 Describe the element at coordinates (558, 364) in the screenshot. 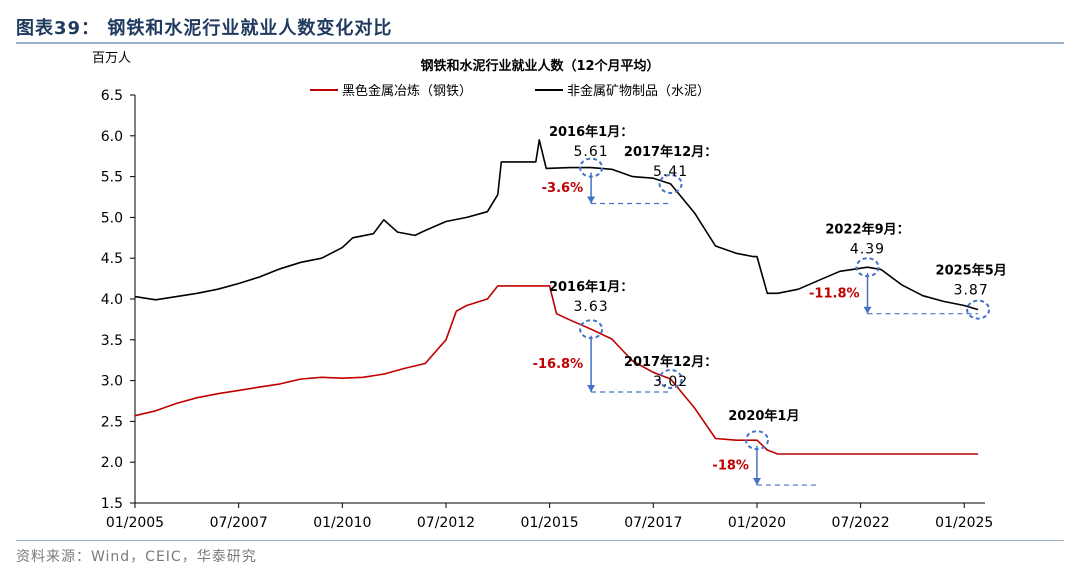

I see `drop-percent-label: -16.8%` at that location.